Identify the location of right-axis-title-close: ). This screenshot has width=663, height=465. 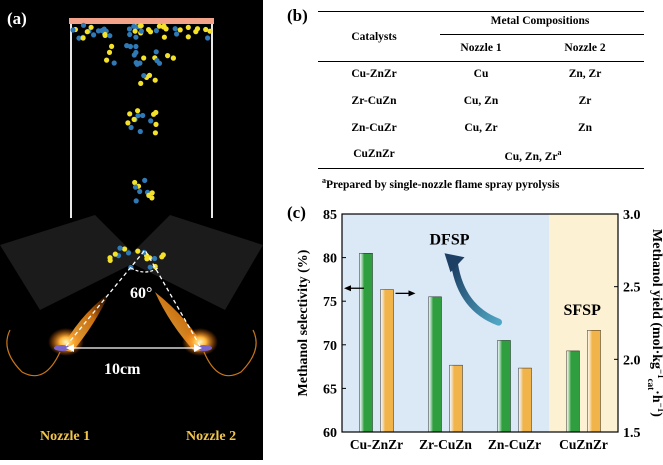
(656, 414).